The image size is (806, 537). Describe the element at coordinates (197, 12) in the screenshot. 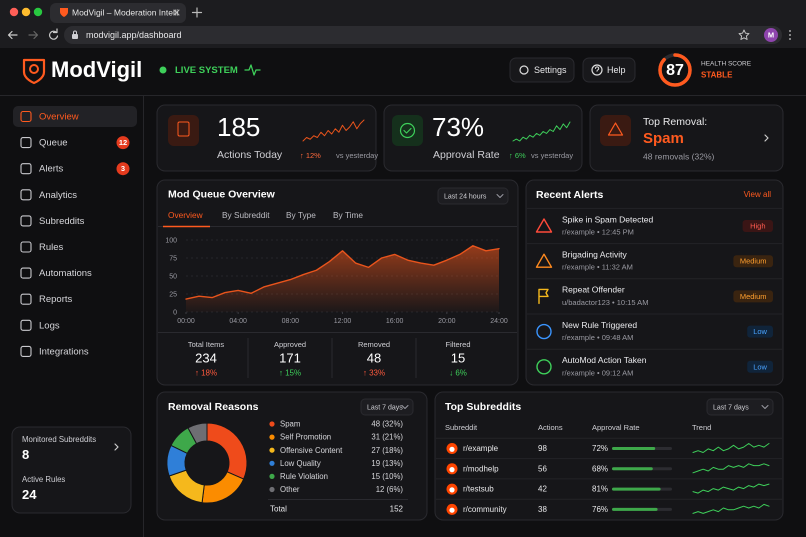

I see `new-tab-icon` at that location.